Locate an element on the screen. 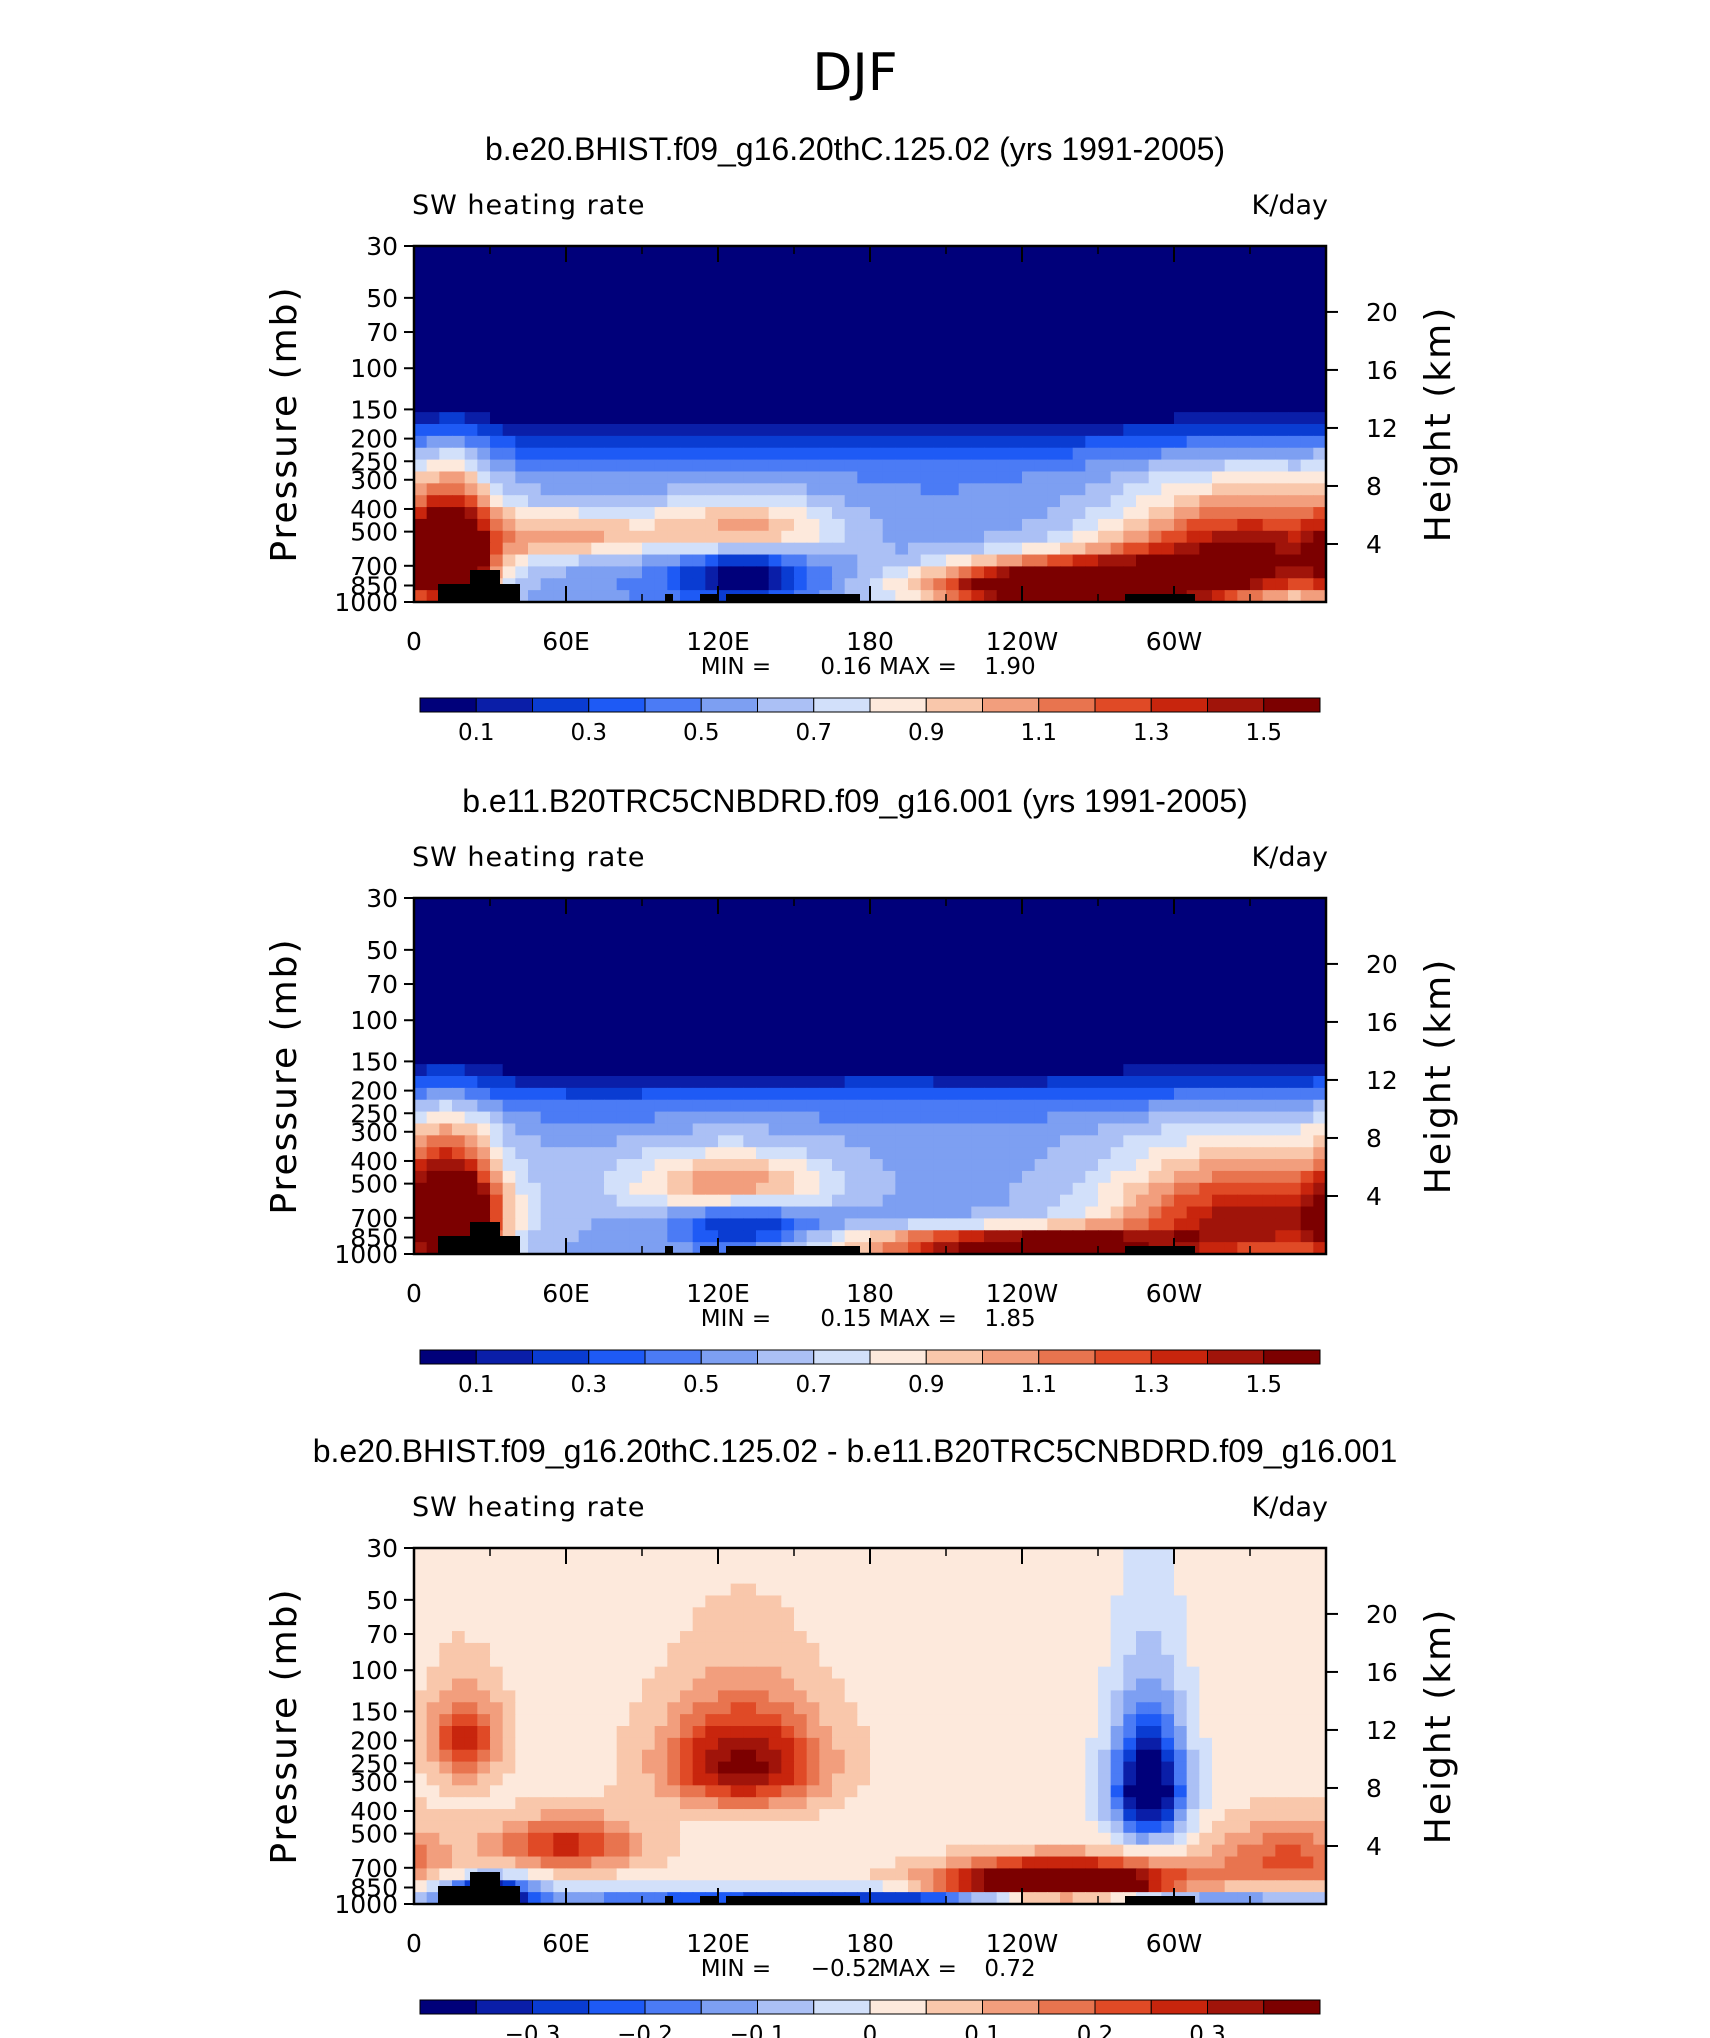 This screenshot has height=2038, width=1710. colorbar-label: 0.2 is located at coordinates (1095, 2030).